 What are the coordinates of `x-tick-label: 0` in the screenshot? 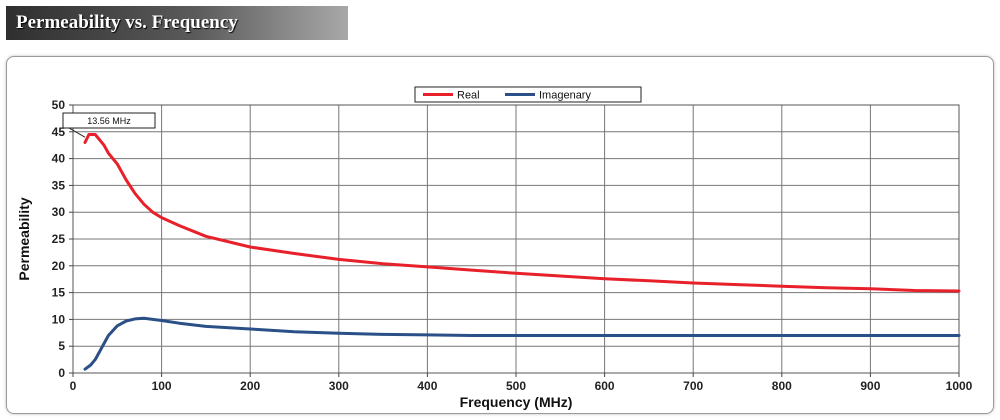 It's located at (73, 386).